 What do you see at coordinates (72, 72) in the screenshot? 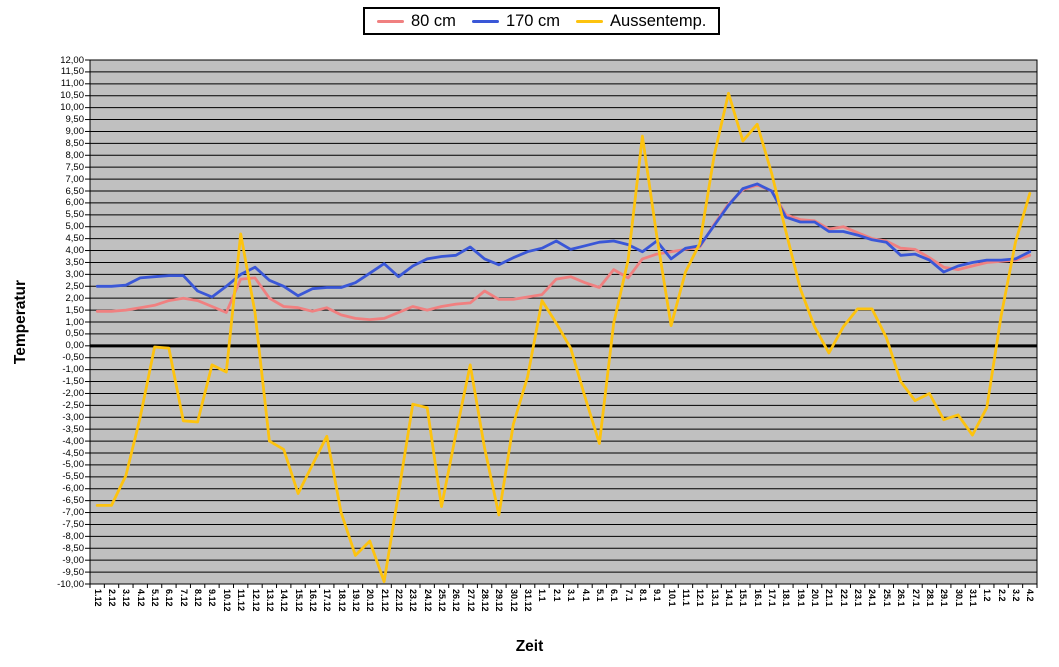
I see `y-tick-label: 11,50` at bounding box center [72, 72].